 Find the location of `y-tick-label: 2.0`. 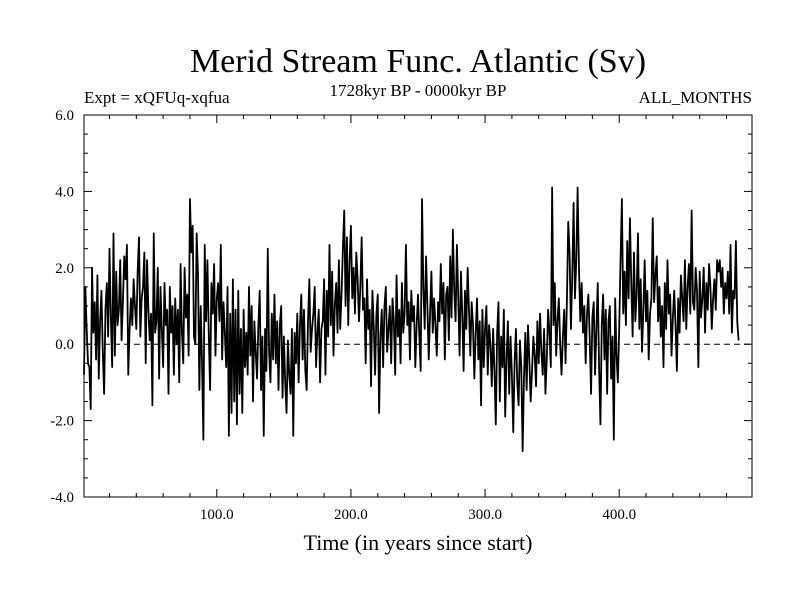

y-tick-label: 2.0 is located at coordinates (64, 269).